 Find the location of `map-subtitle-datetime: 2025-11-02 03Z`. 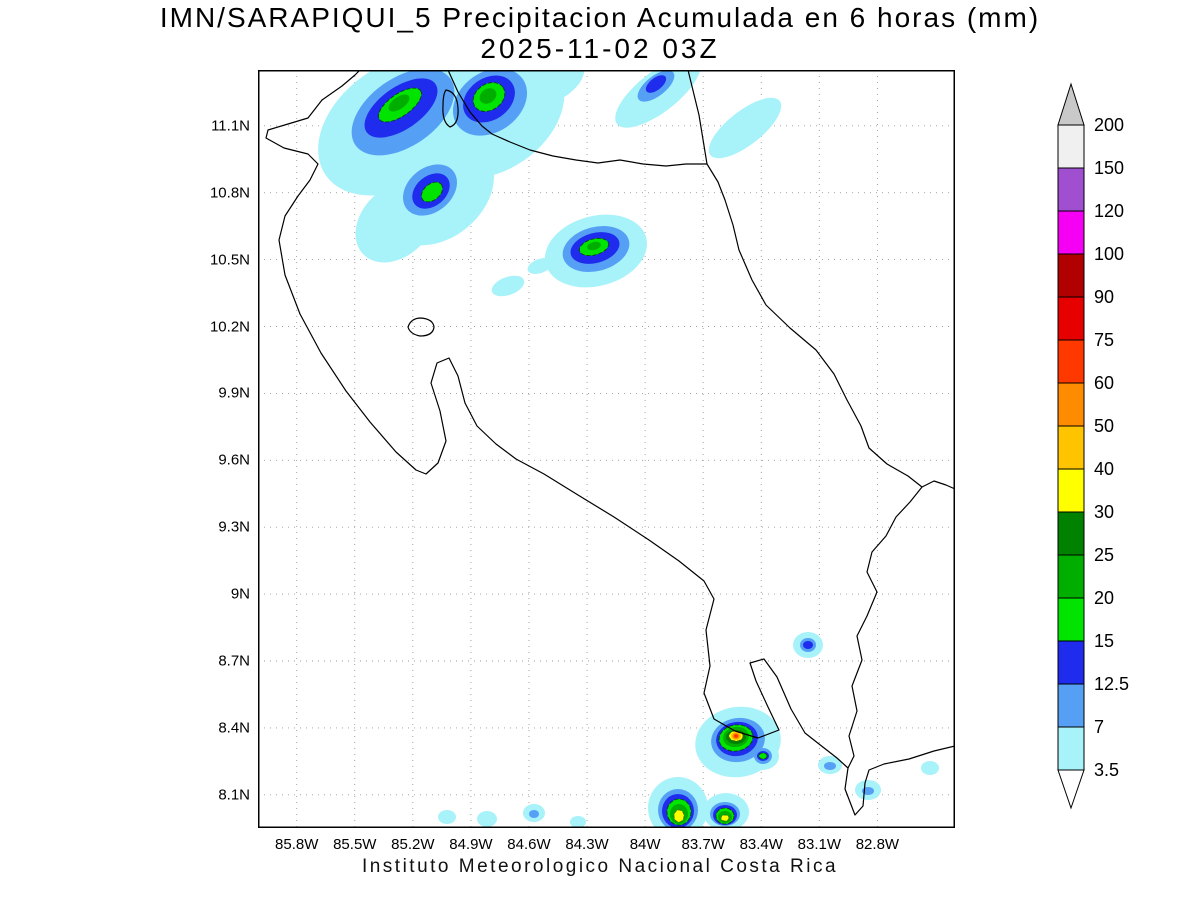

map-subtitle-datetime: 2025-11-02 03Z is located at coordinates (600, 48).